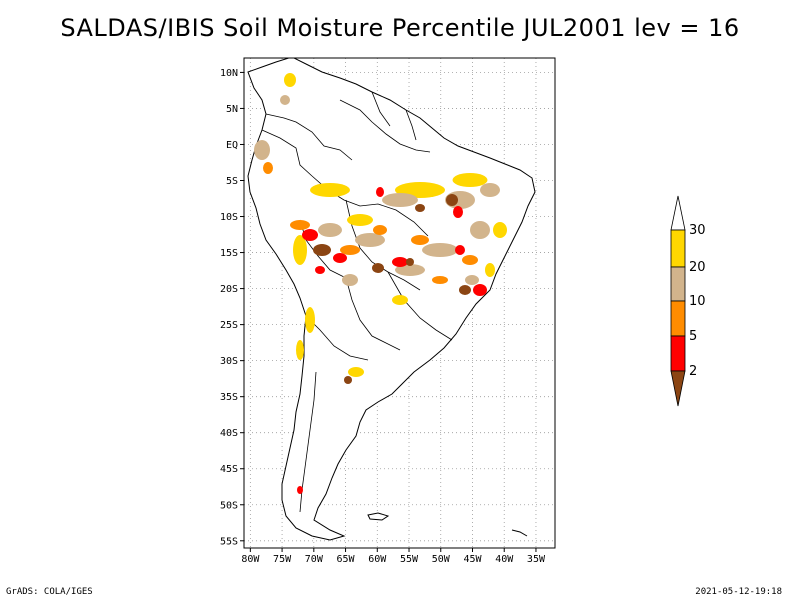 The width and height of the screenshot is (800, 600). Describe the element at coordinates (441, 559) in the screenshot. I see `lon-tick-label: 50W` at that location.